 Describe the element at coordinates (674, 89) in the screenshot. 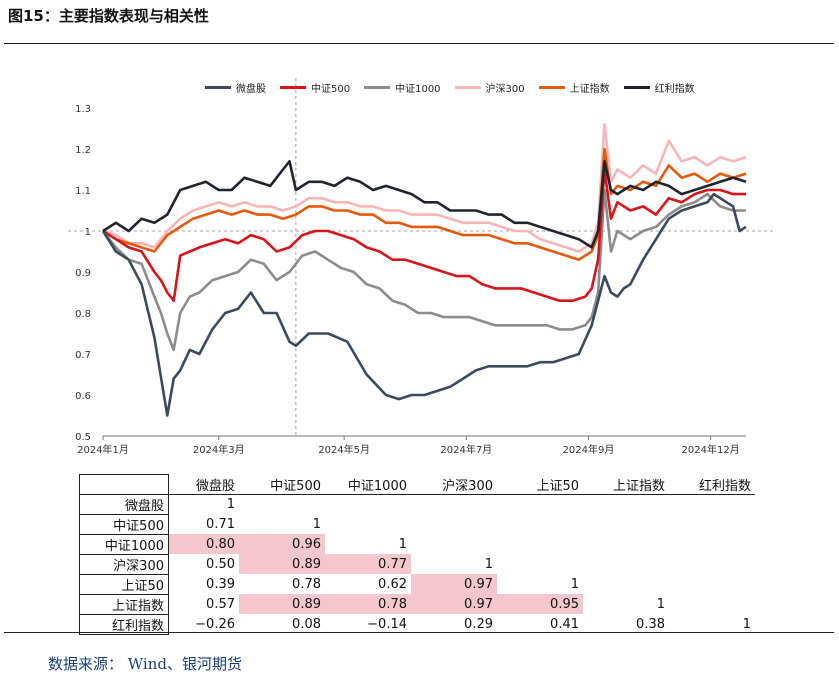

I see `legend-label: 红利指数` at that location.